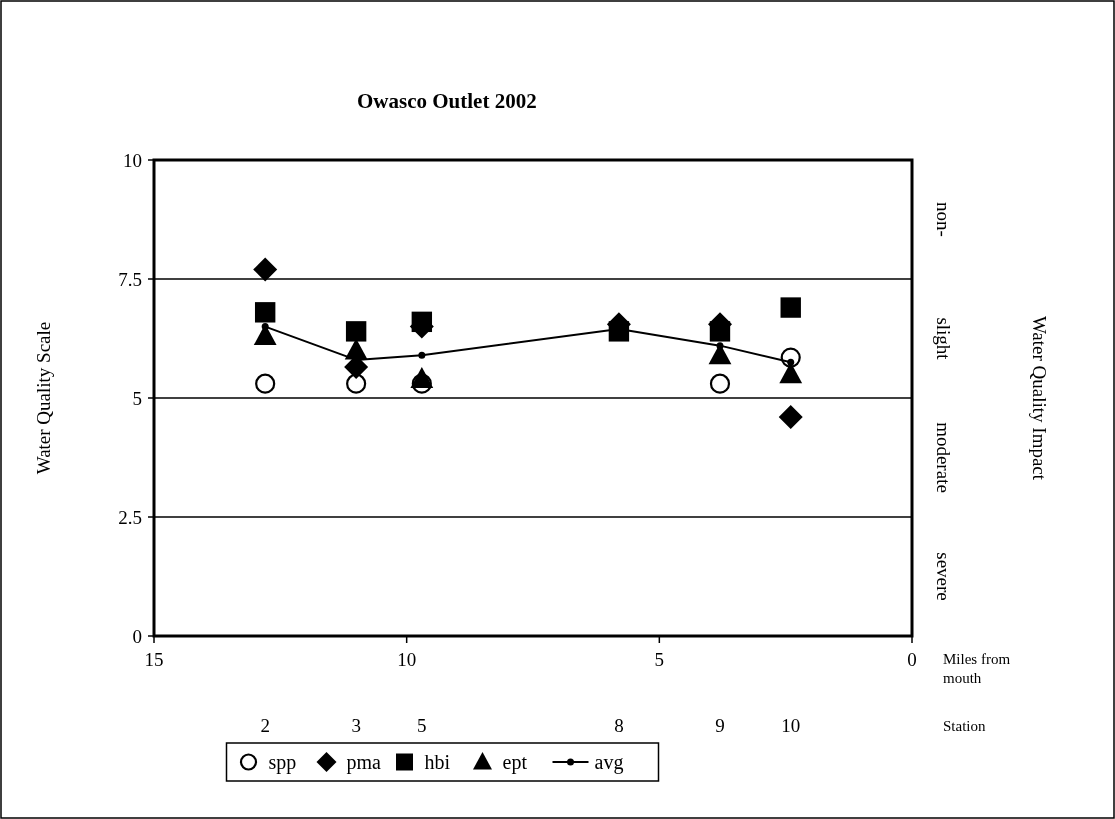 The image size is (1115, 819). I want to click on legend-label: pma, so click(364, 762).